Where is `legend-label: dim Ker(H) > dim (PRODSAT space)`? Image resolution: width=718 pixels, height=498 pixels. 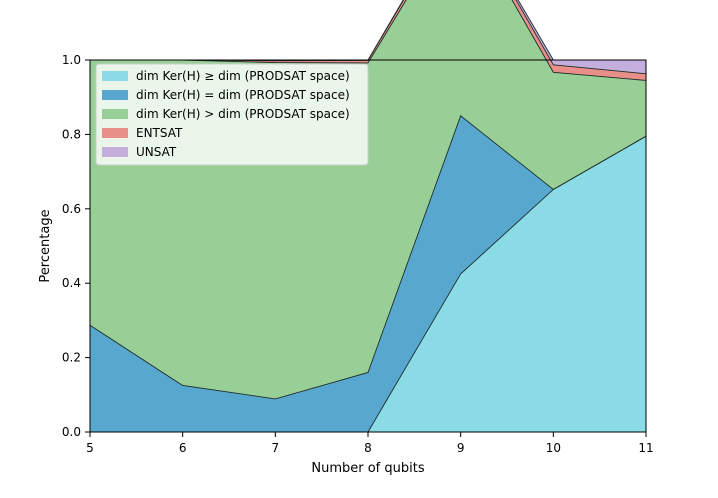 legend-label: dim Ker(H) > dim (PRODSAT space) is located at coordinates (243, 114).